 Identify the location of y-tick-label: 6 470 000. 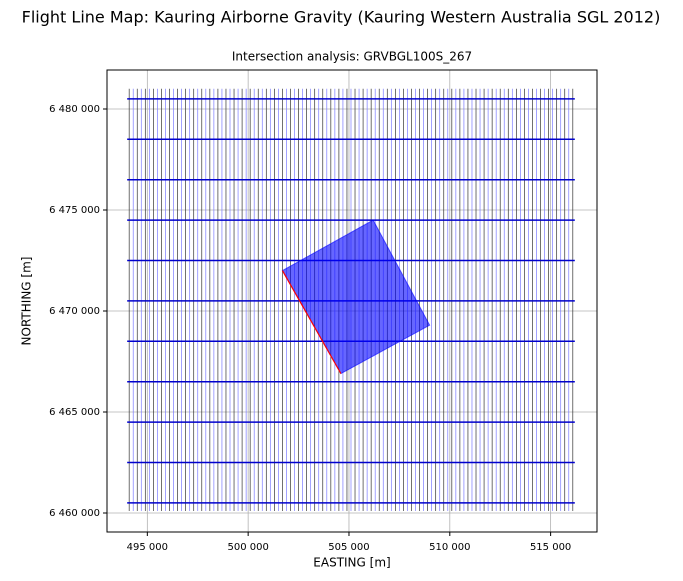
(74, 311).